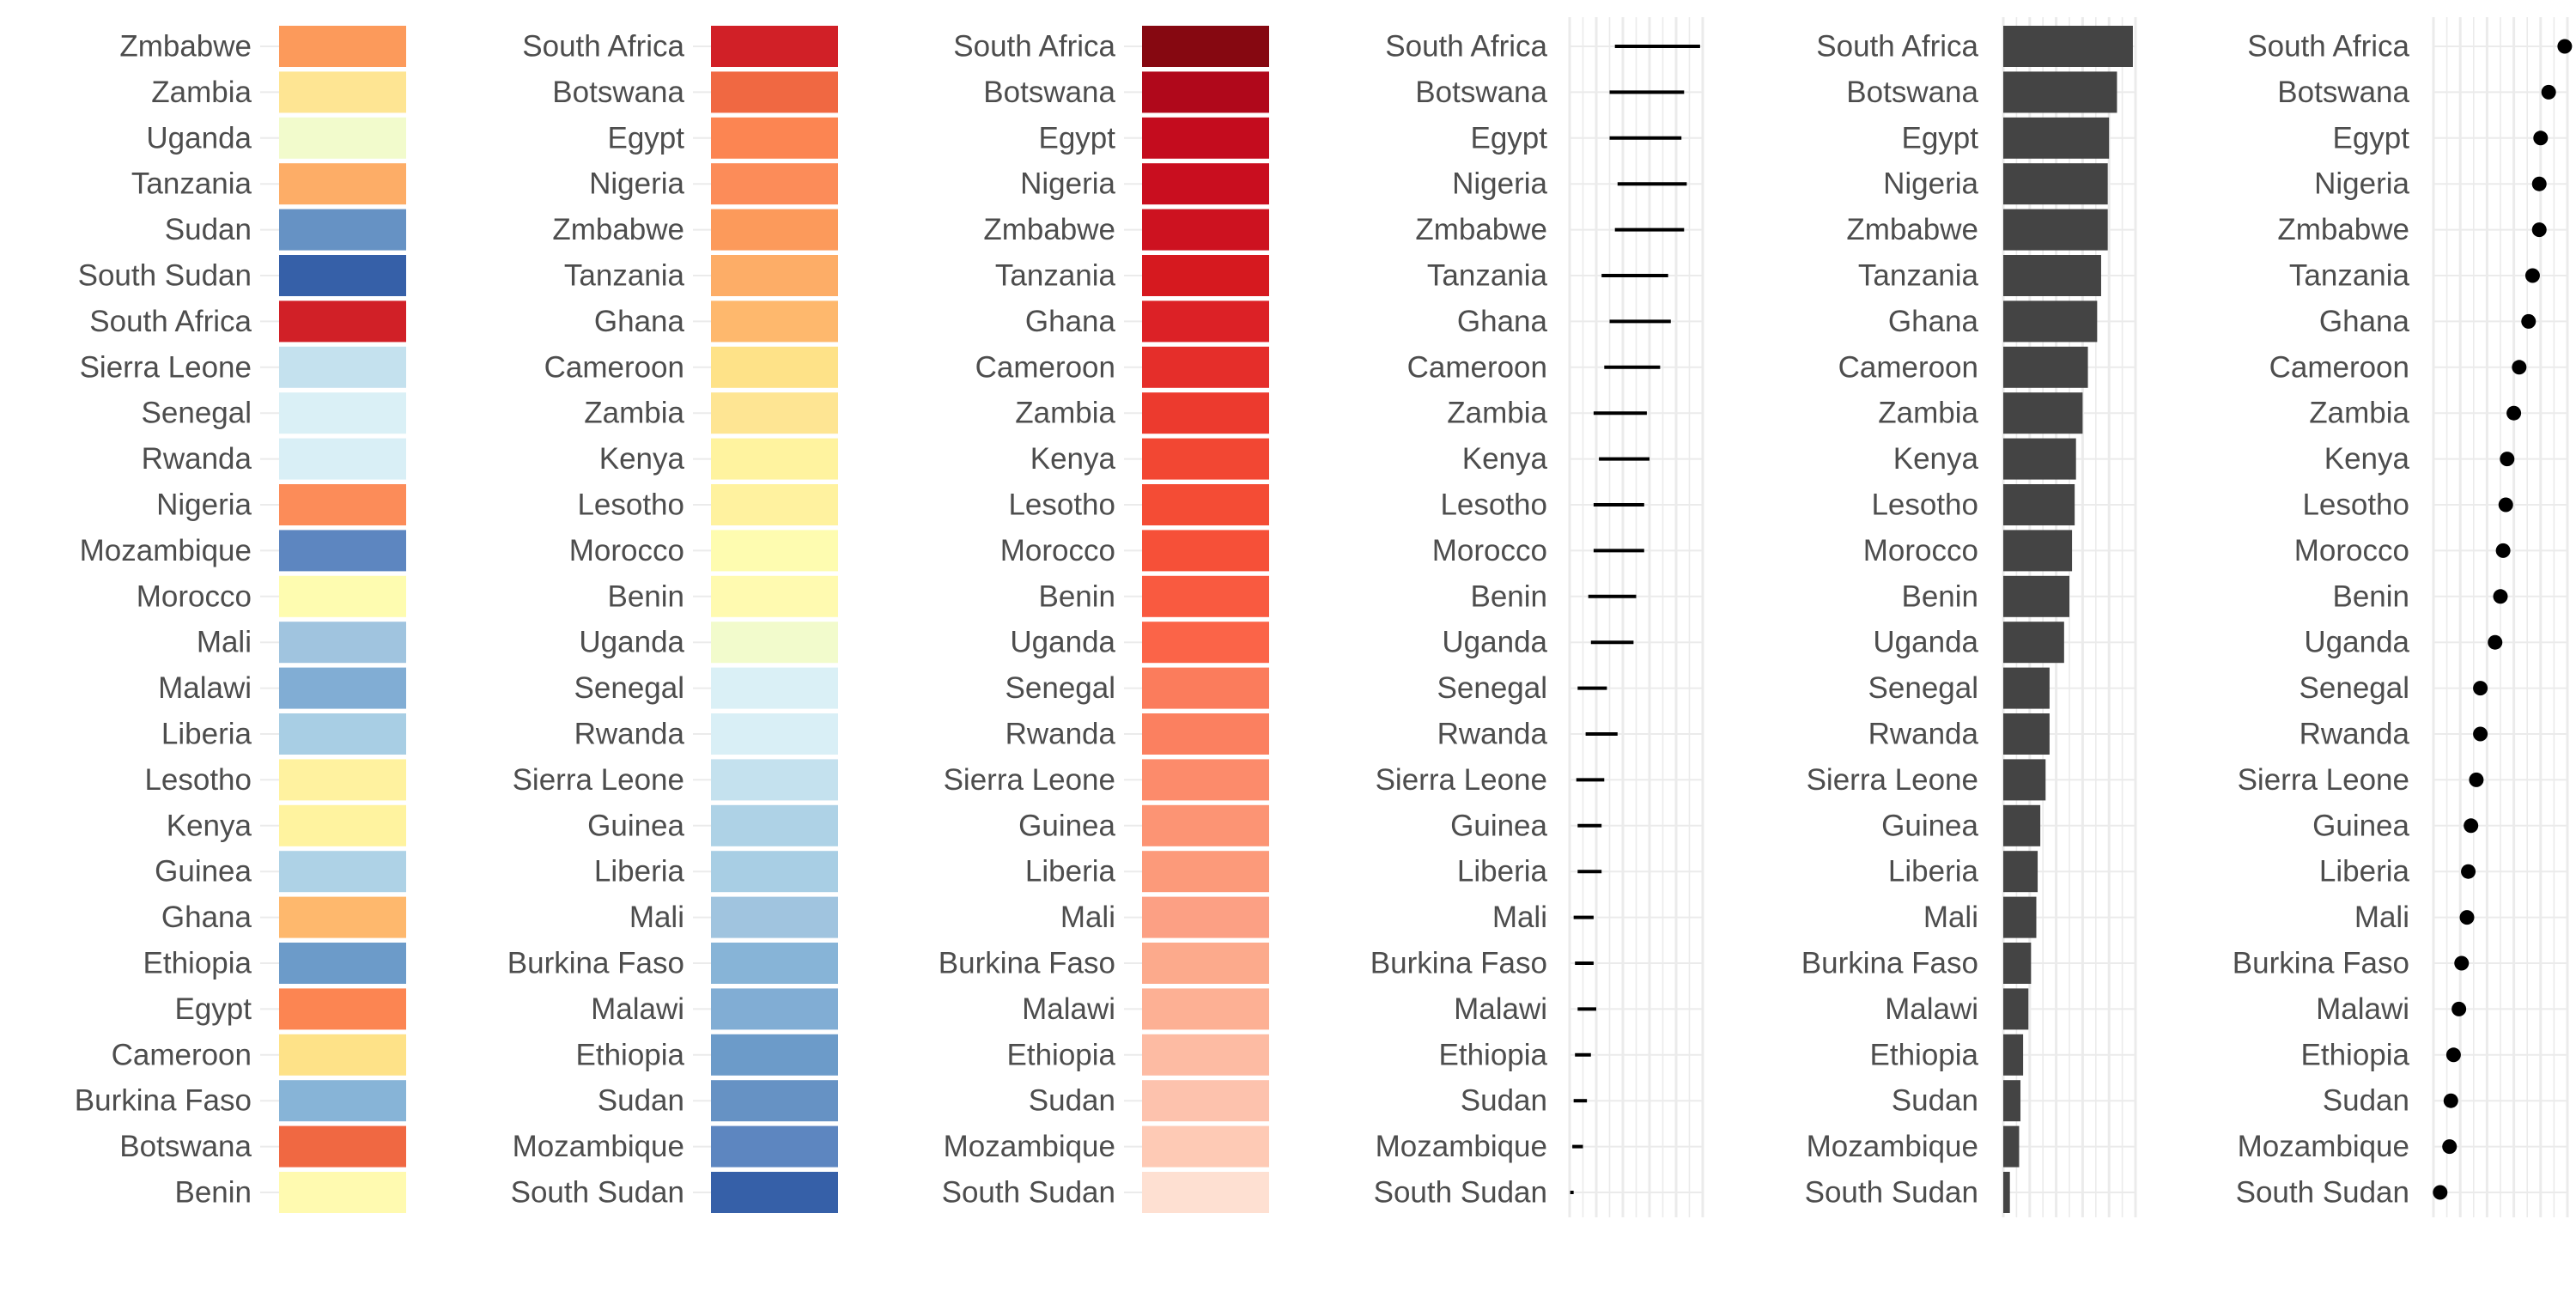 Image resolution: width=2576 pixels, height=1292 pixels. I want to click on category-label: Ghana, so click(640, 321).